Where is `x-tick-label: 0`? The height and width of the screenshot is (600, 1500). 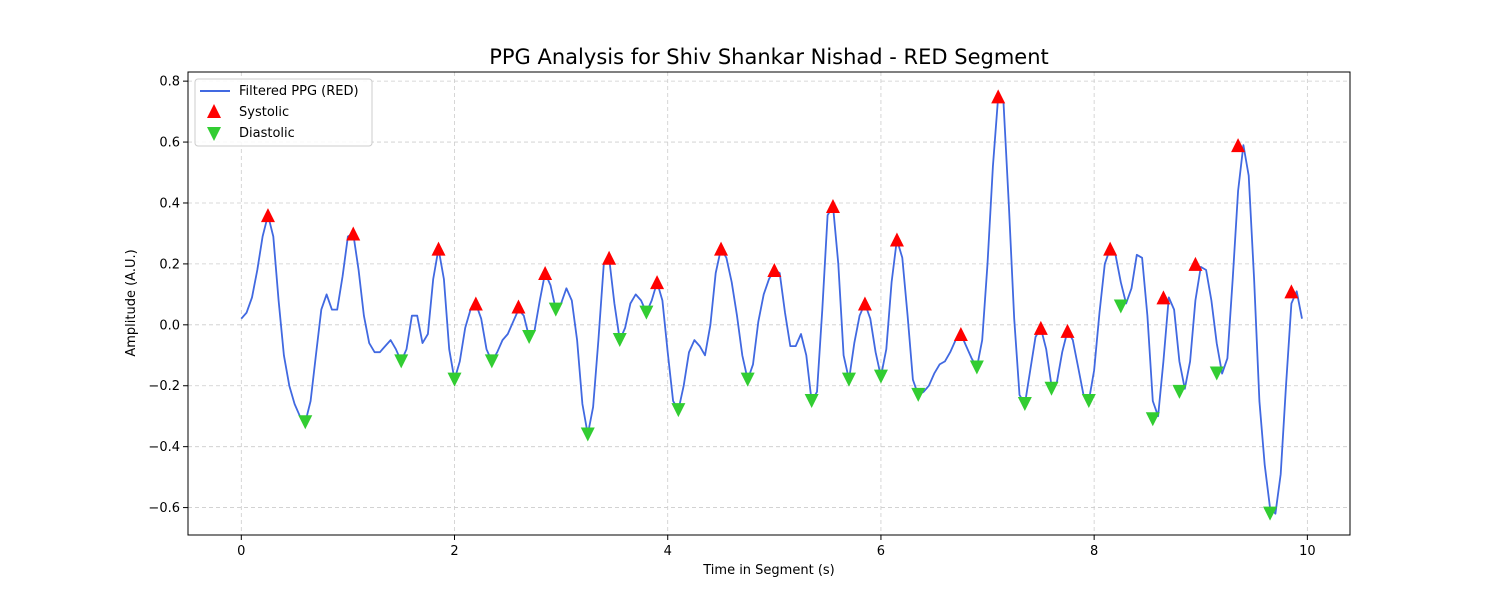 x-tick-label: 0 is located at coordinates (241, 551).